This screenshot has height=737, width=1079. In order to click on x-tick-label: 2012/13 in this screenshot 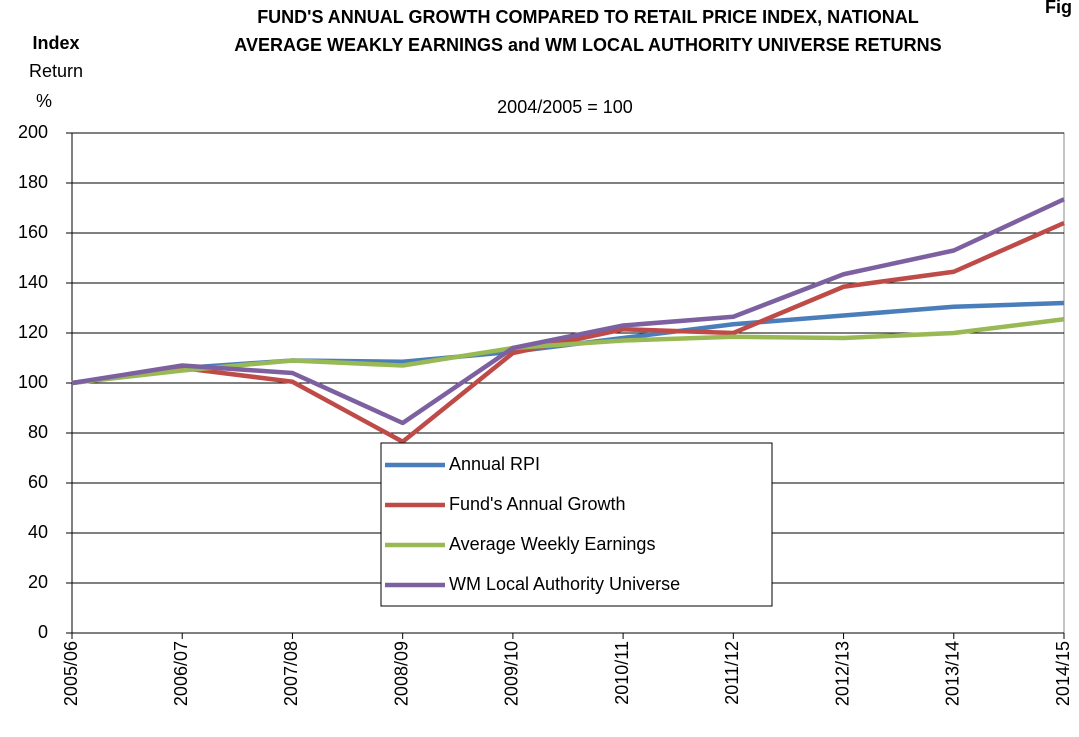, I will do `click(842, 673)`.